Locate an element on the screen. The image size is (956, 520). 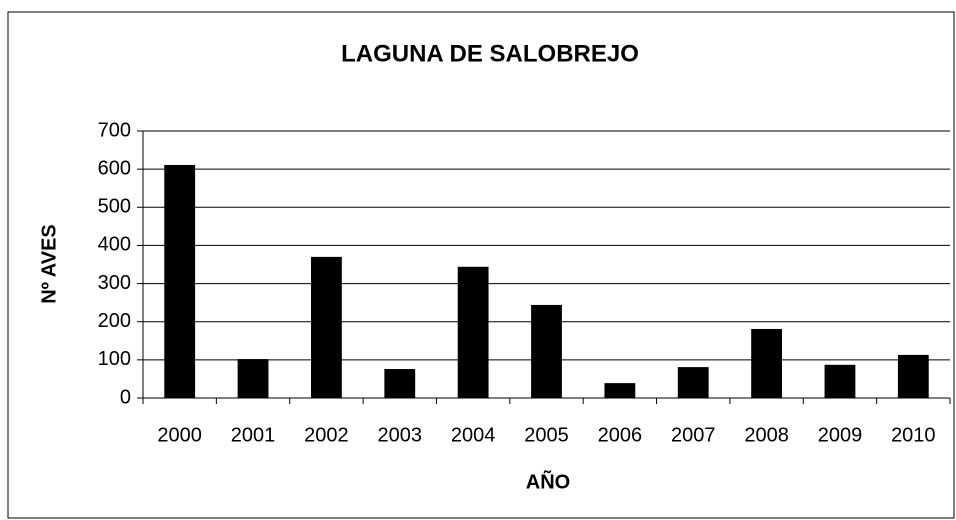
y-axis-label: Nº AVES is located at coordinates (49, 264).